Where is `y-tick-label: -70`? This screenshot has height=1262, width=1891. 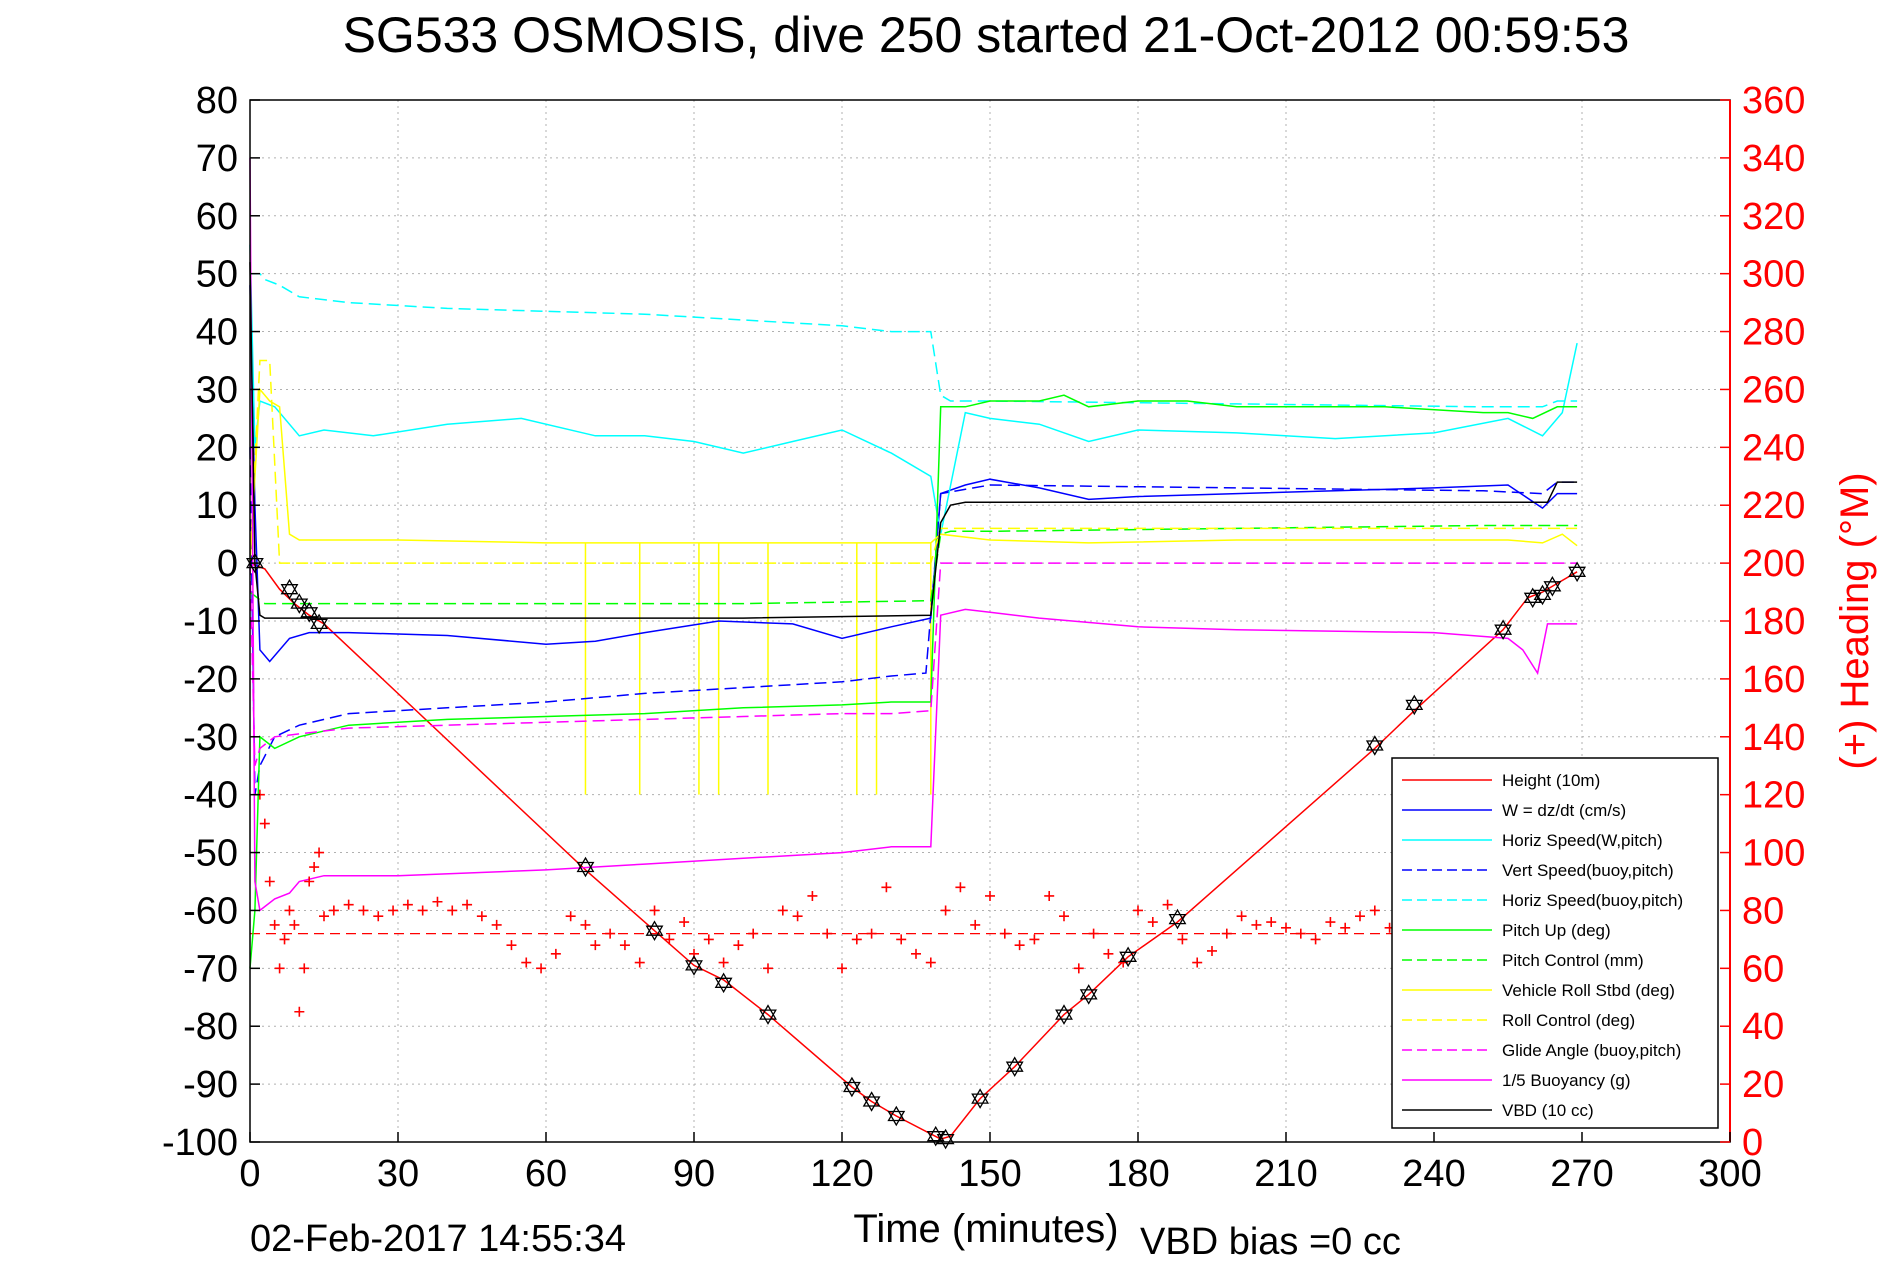 y-tick-label: -70 is located at coordinates (210, 969).